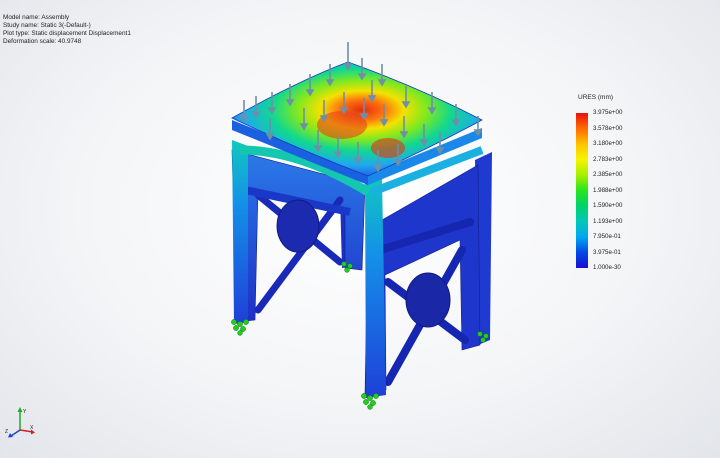 This screenshot has width=720, height=458. I want to click on legend-title: URES (mm), so click(596, 97).